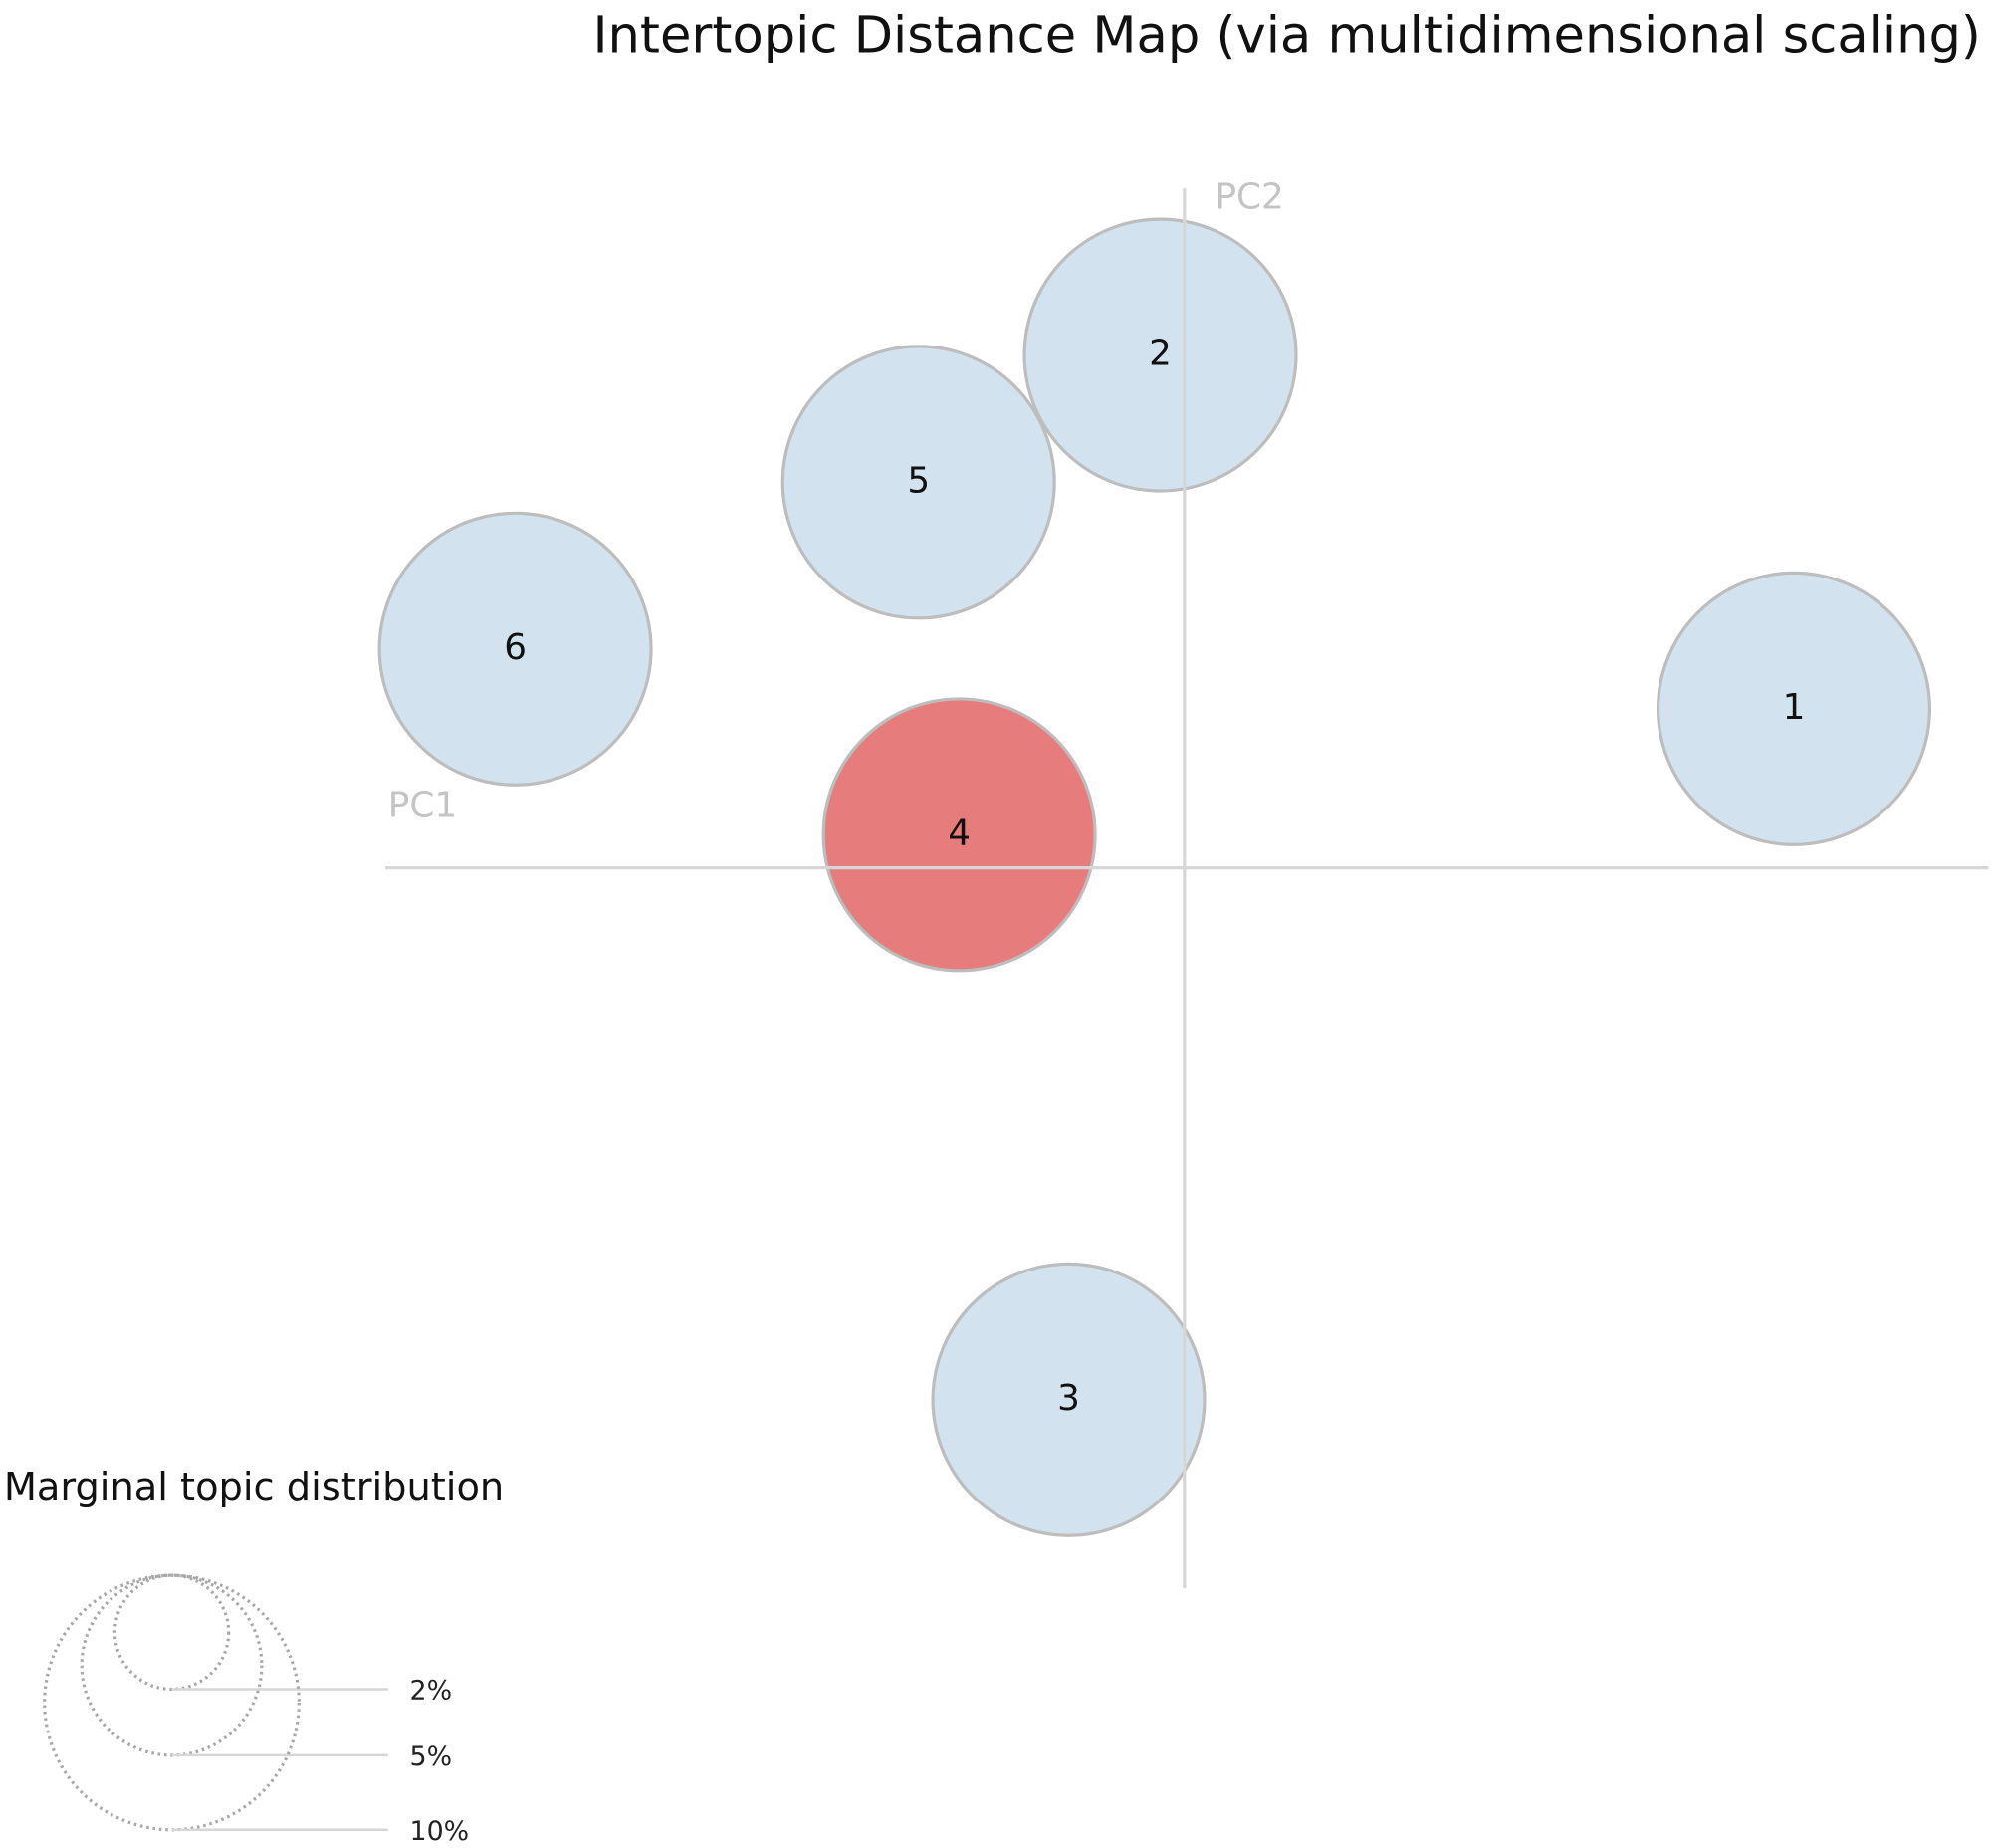 This screenshot has width=1991, height=1848. I want to click on x-axis-label: PC1, so click(423, 805).